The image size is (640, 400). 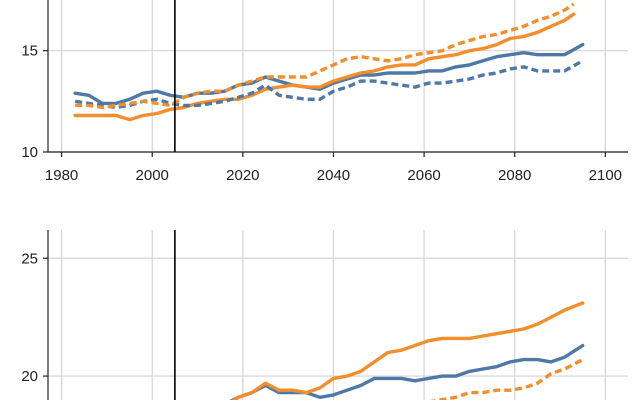 I want to click on bottom-y-tick-label: 25, so click(x=29, y=258).